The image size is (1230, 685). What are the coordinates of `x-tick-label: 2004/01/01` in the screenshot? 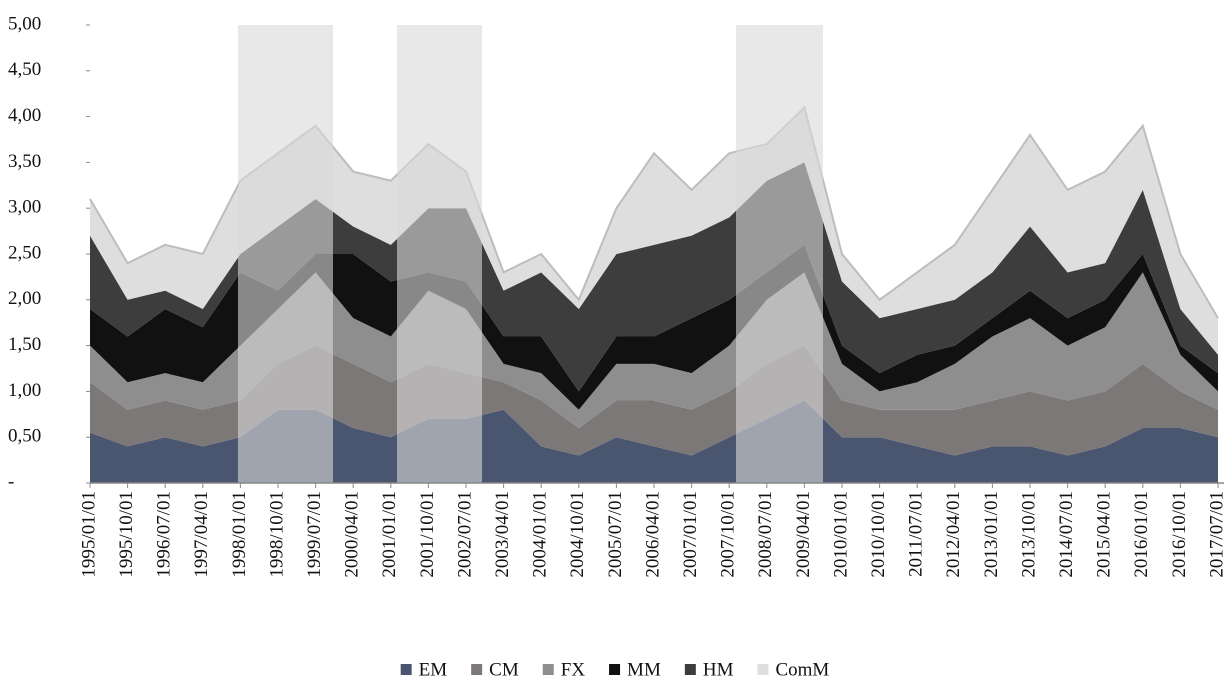 It's located at (540, 534).